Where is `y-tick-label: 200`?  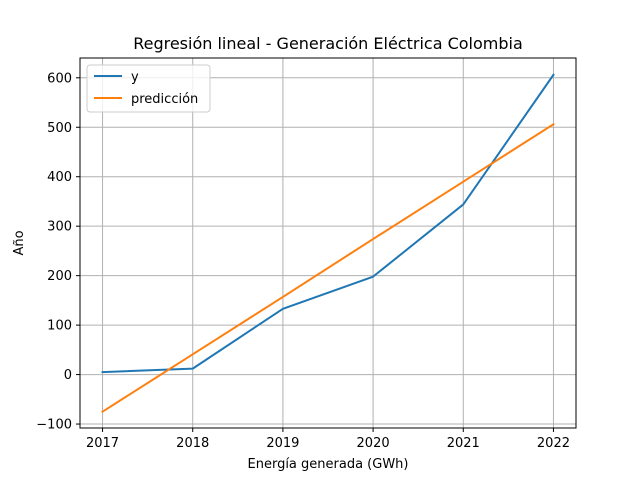
y-tick-label: 200 is located at coordinates (59, 276).